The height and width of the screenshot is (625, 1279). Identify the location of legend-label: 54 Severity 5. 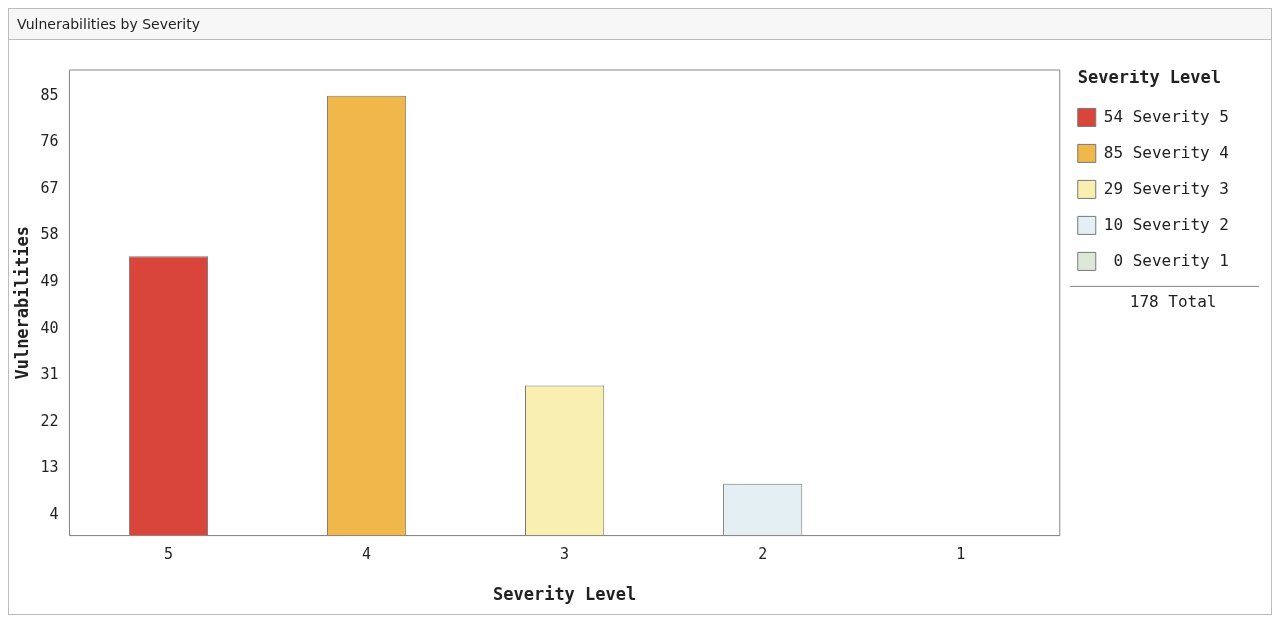
(1166, 116).